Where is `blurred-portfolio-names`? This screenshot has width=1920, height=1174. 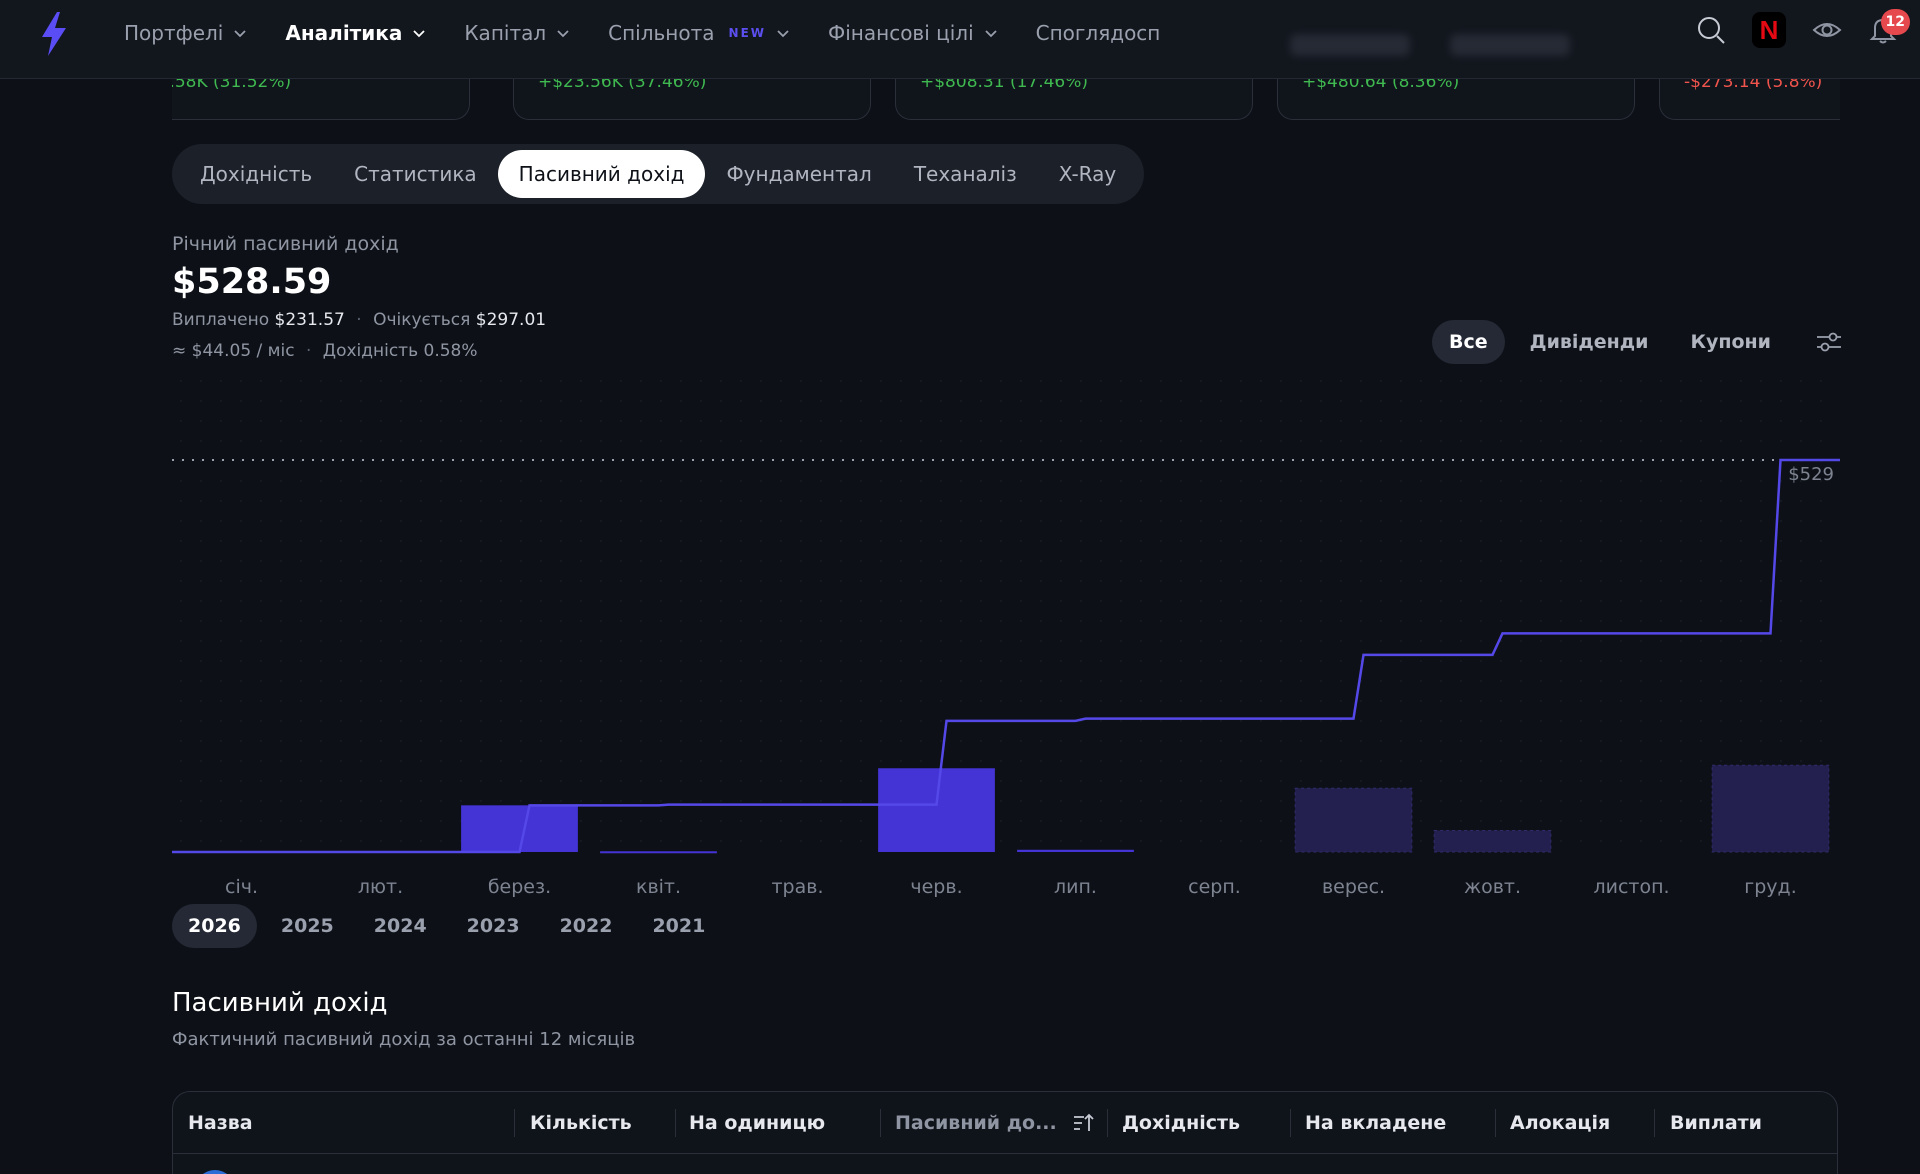
blurred-portfolio-names is located at coordinates (1430, 39).